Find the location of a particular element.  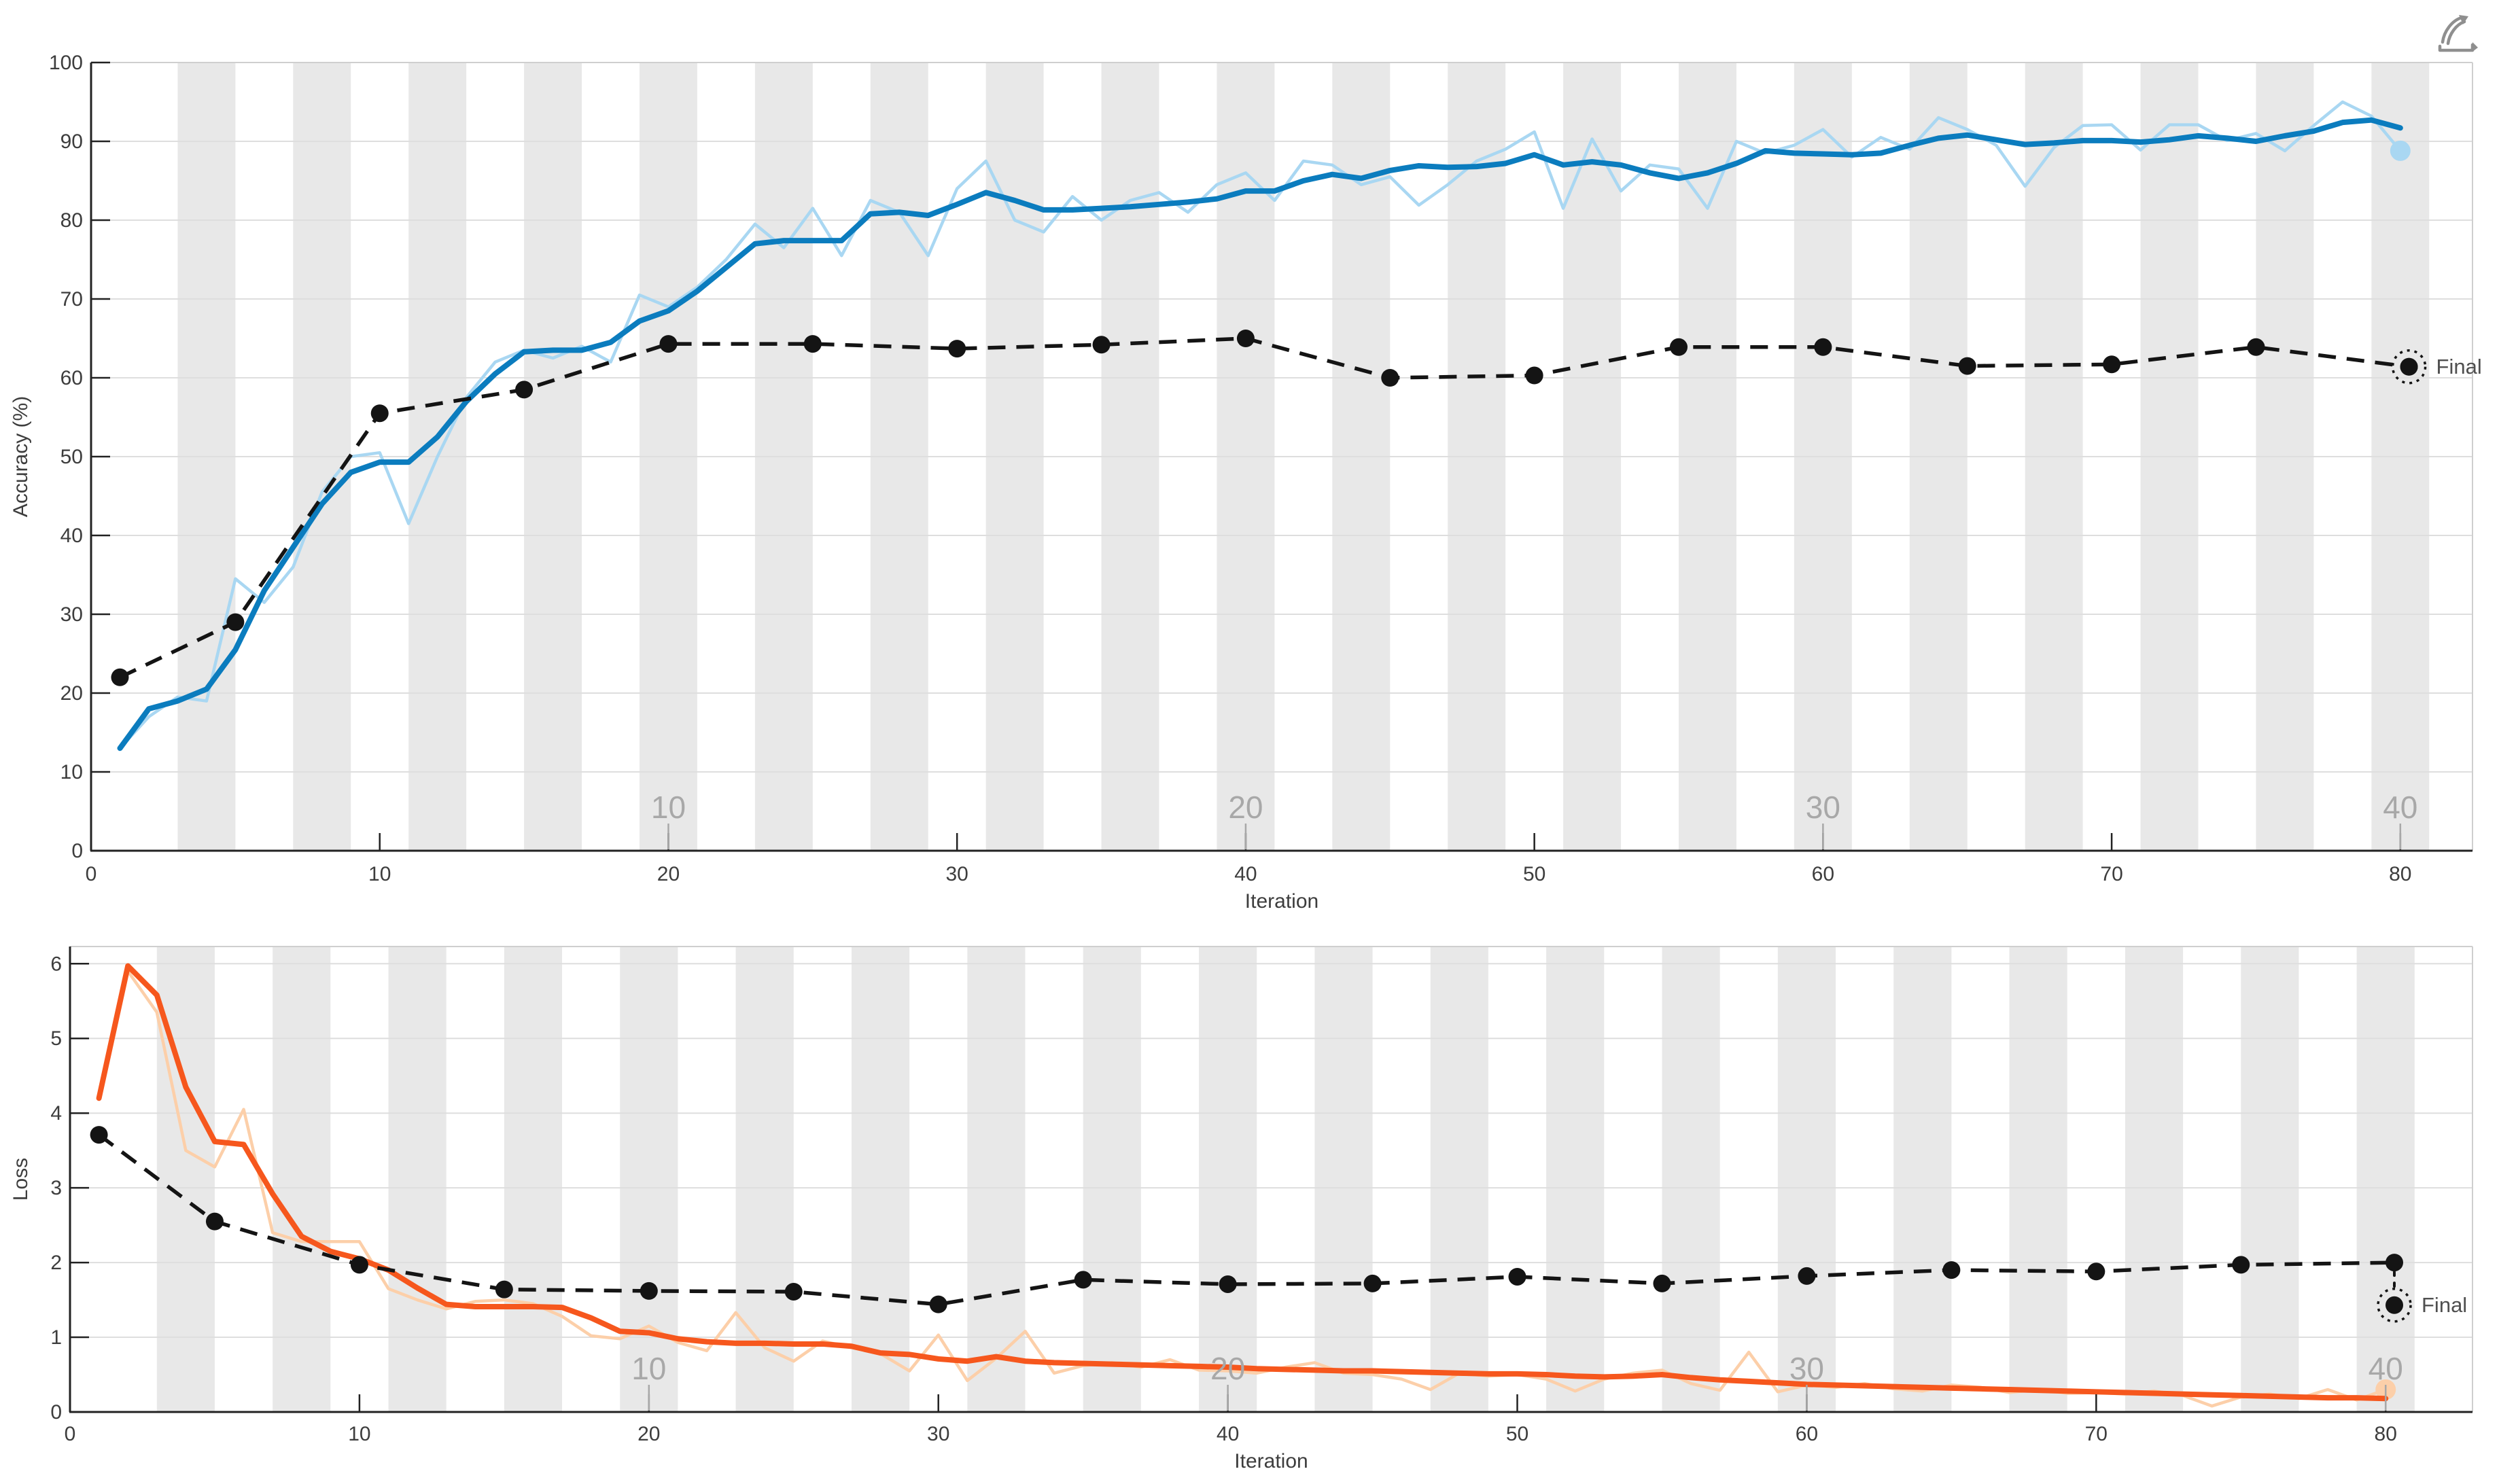

final-dot is located at coordinates (2395, 1305).